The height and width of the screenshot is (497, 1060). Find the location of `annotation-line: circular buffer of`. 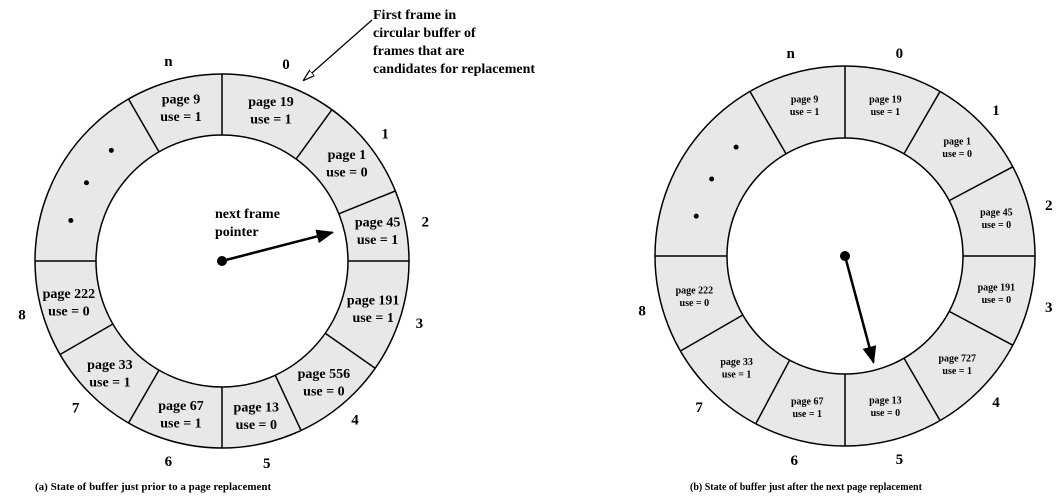

annotation-line: circular buffer of is located at coordinates (424, 33).